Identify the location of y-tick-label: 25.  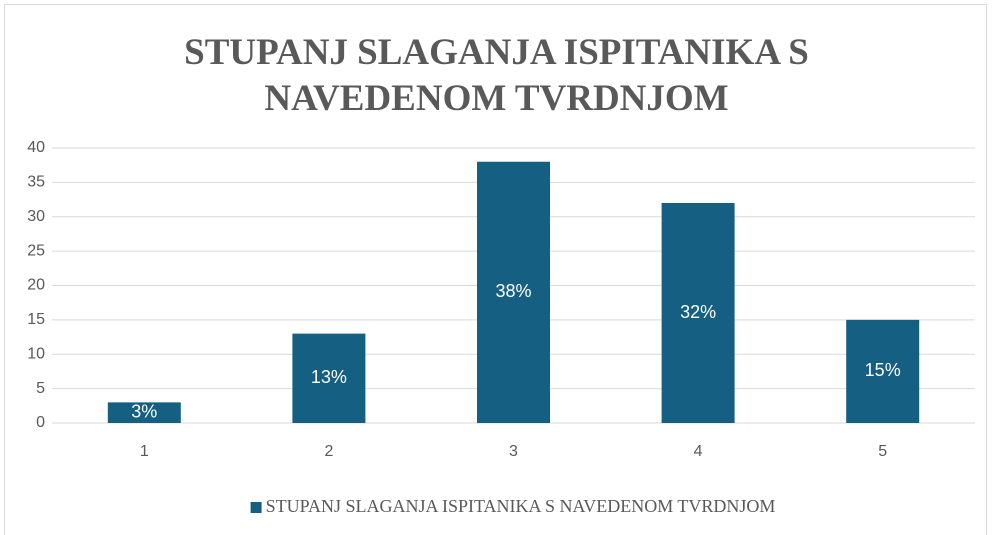
(36, 250).